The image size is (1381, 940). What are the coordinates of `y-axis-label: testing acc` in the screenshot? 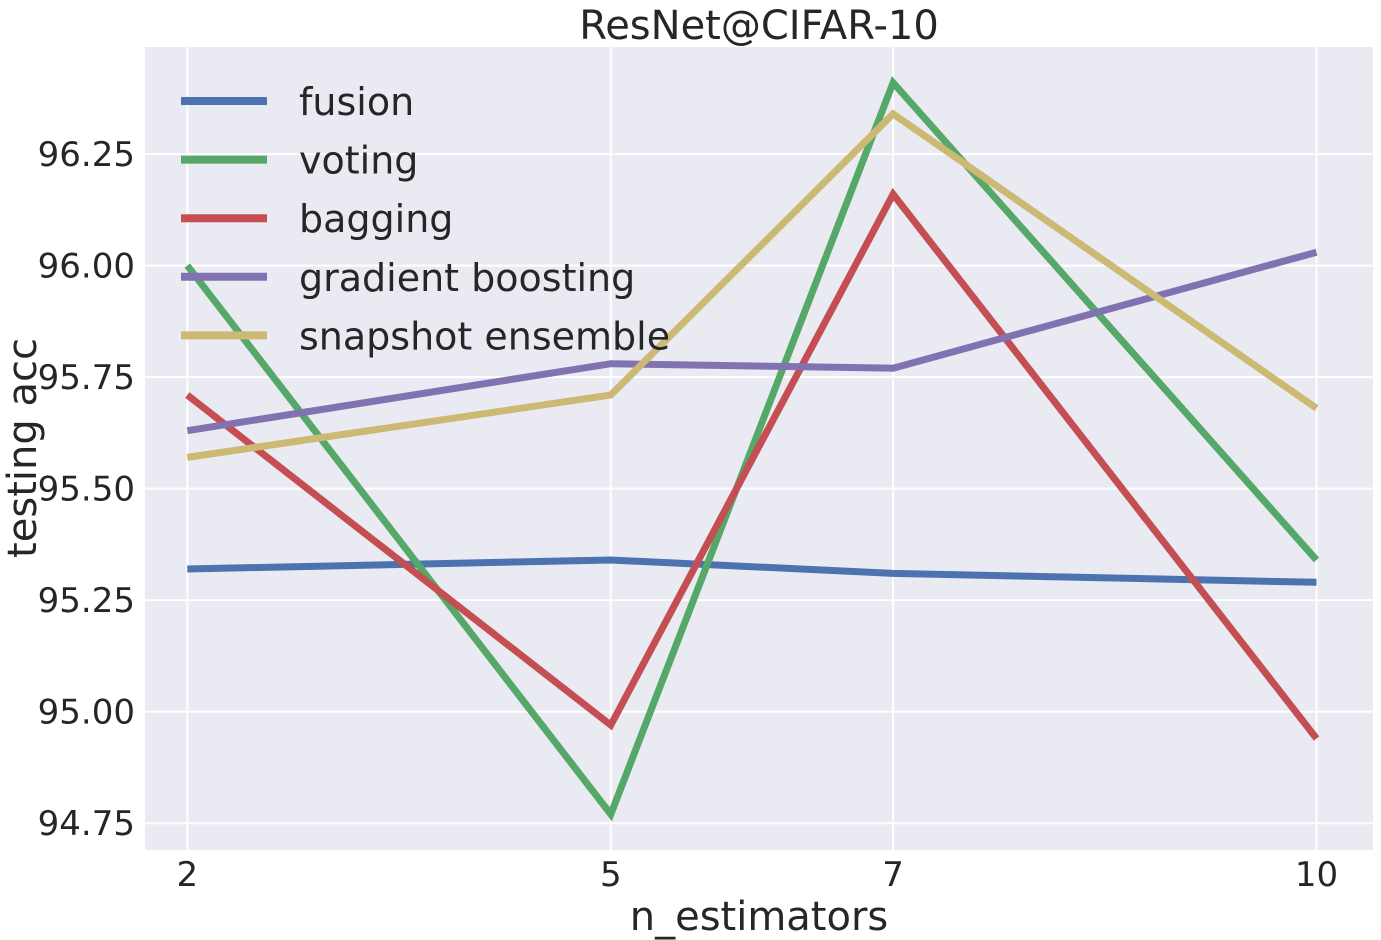 It's located at (23, 448).